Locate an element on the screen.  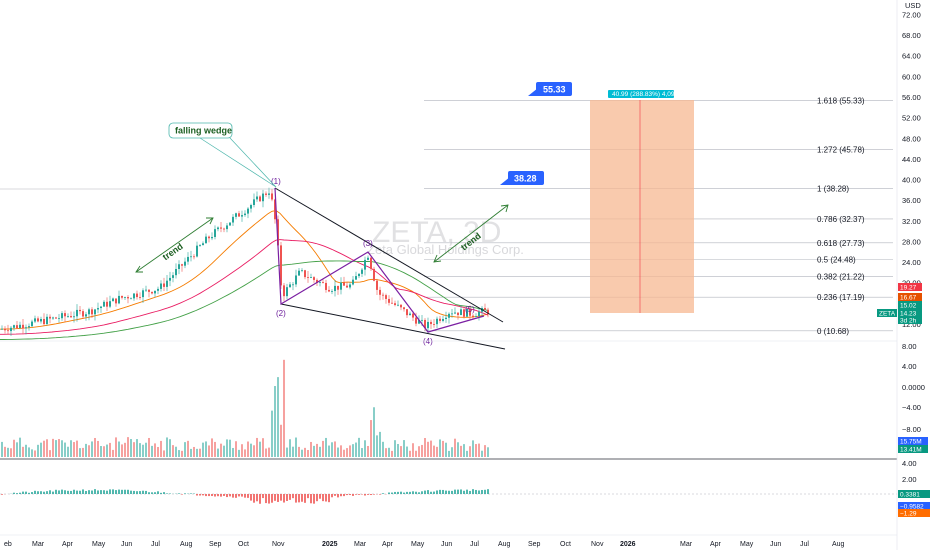
watermark-company: Zeta Global Holdings Corp. is located at coordinates (445, 249).